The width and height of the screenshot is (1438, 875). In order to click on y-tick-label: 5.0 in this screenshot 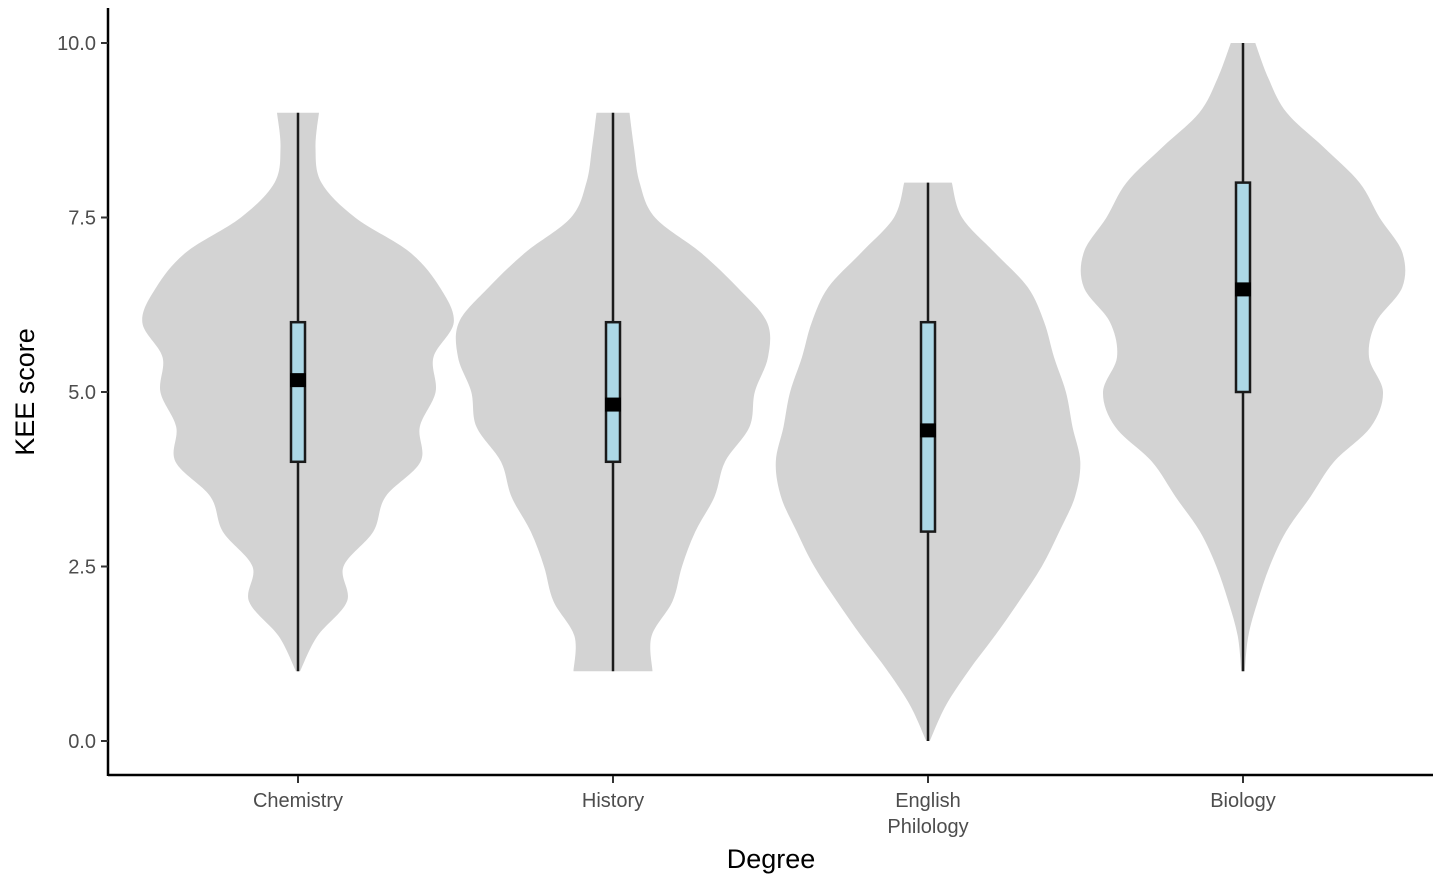, I will do `click(82, 393)`.